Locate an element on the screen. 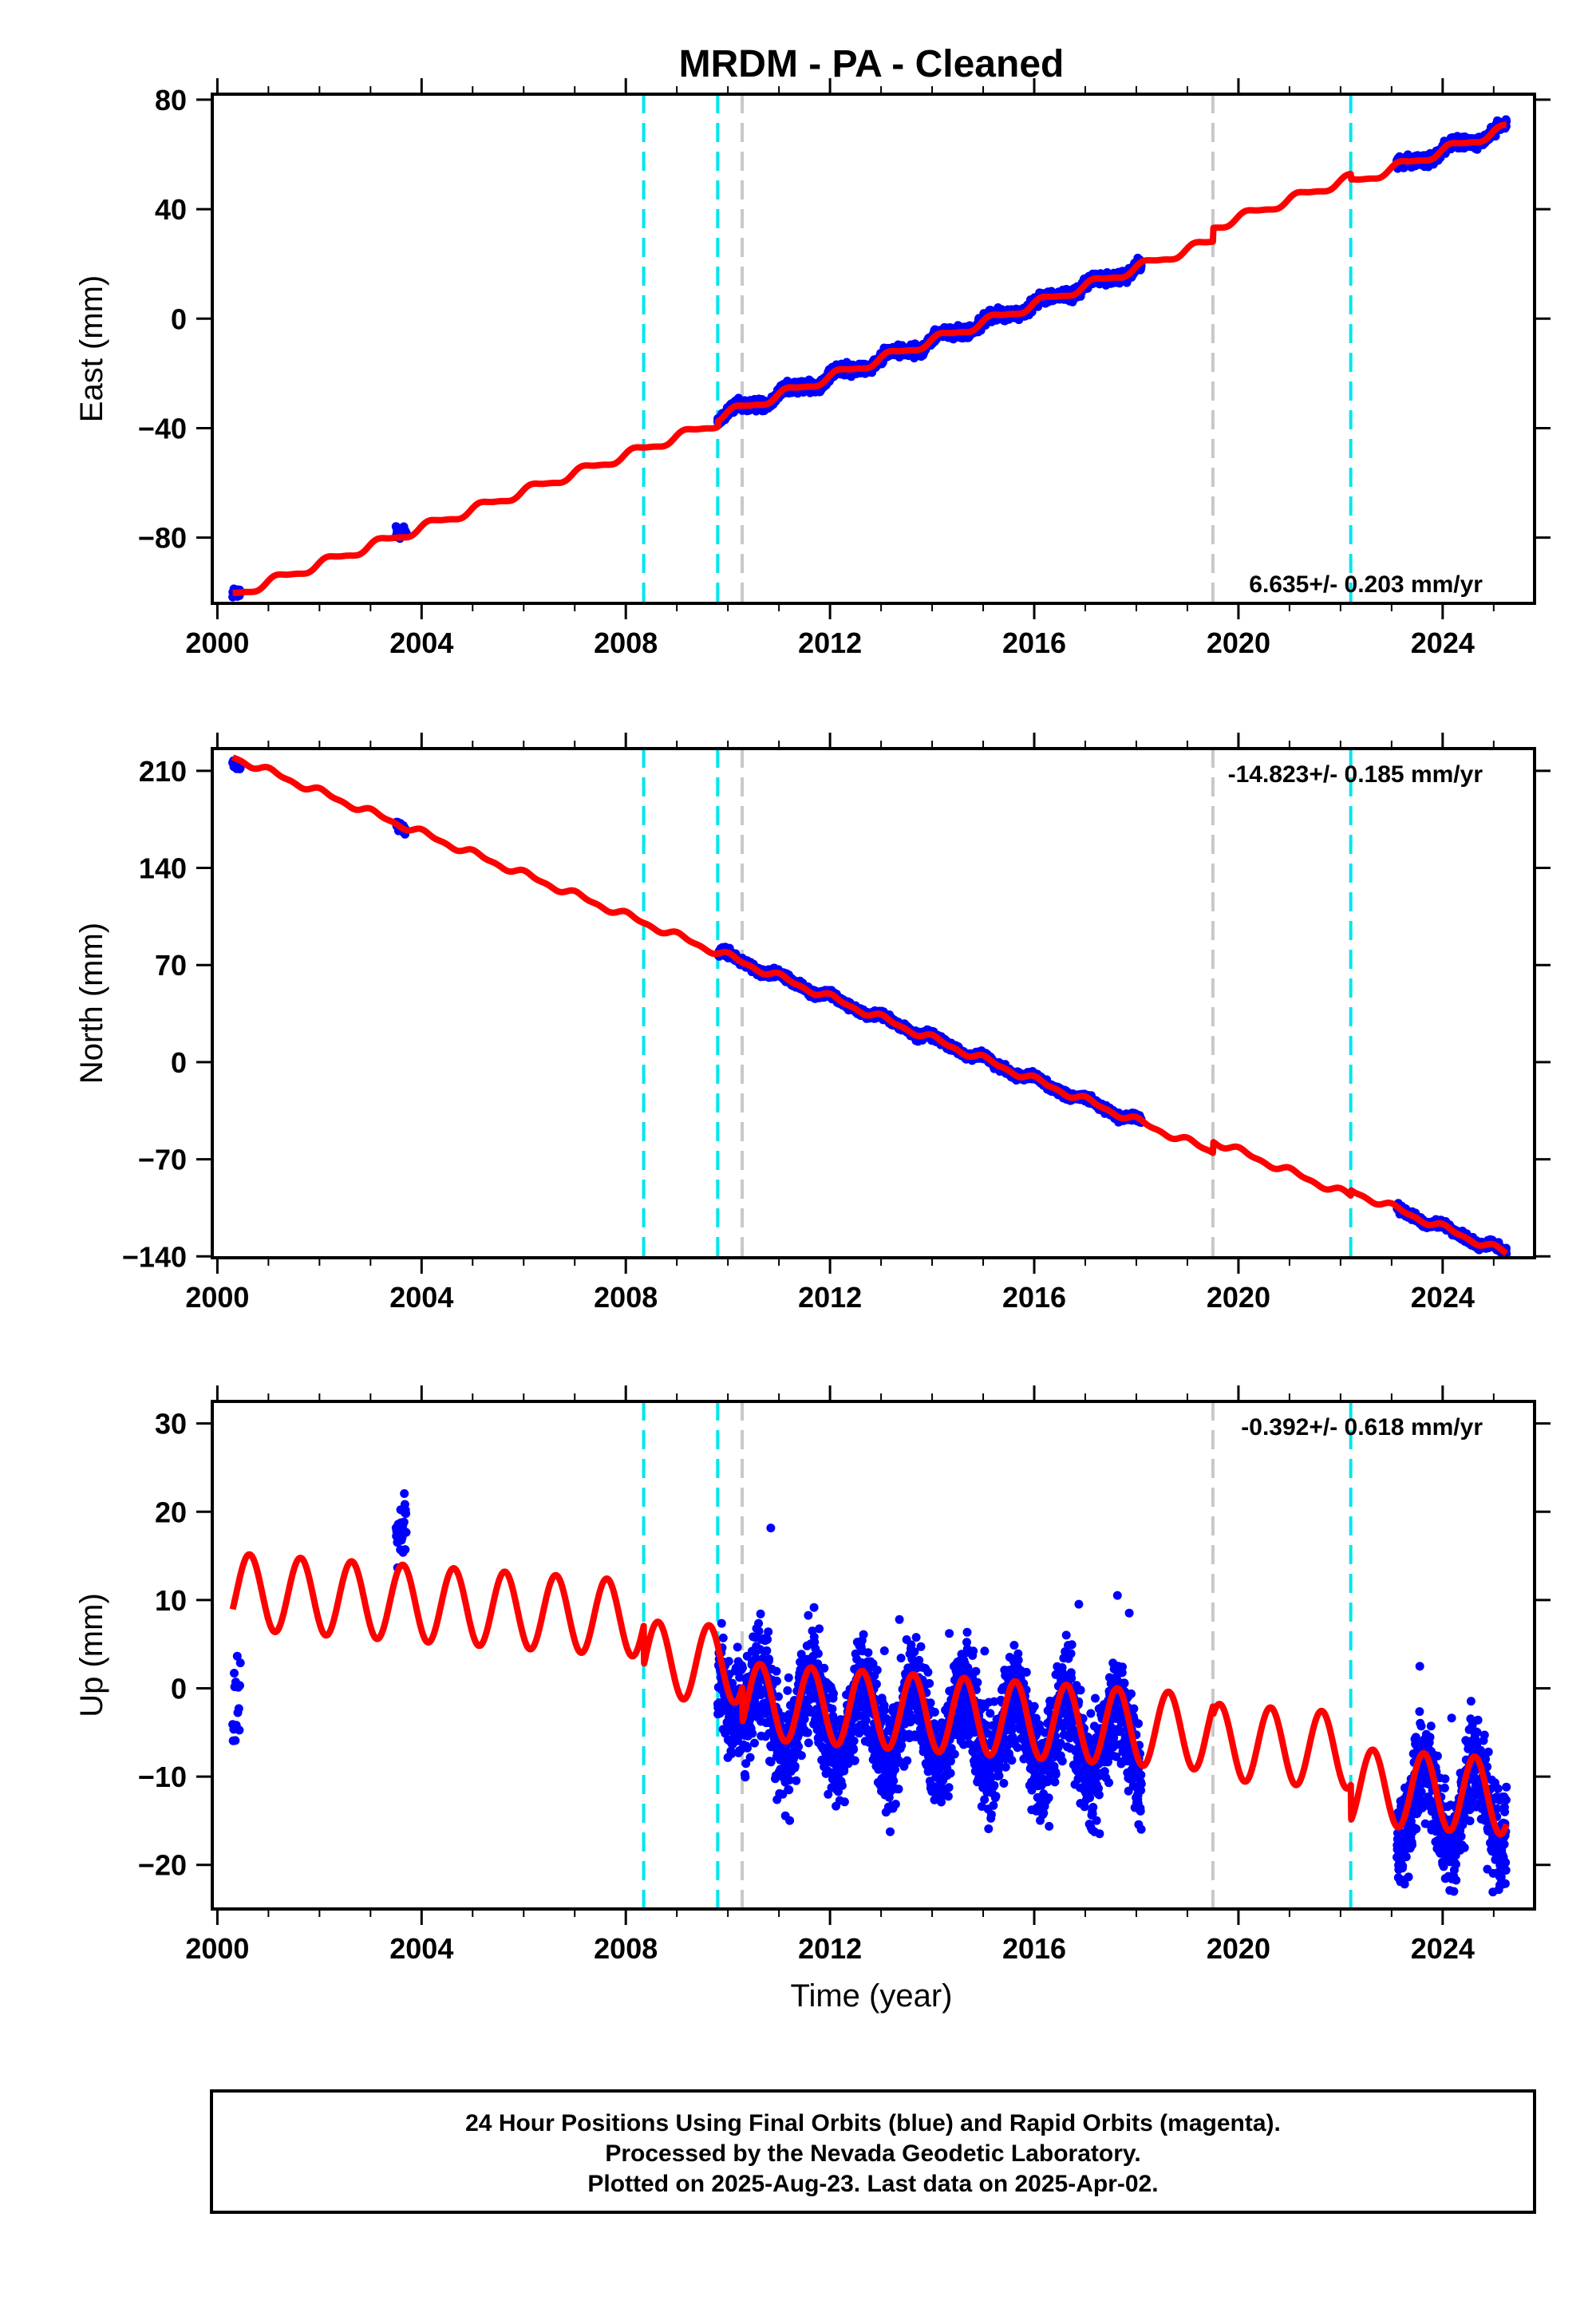  chart-title: MRDM - PA - Cleaned is located at coordinates (872, 64).